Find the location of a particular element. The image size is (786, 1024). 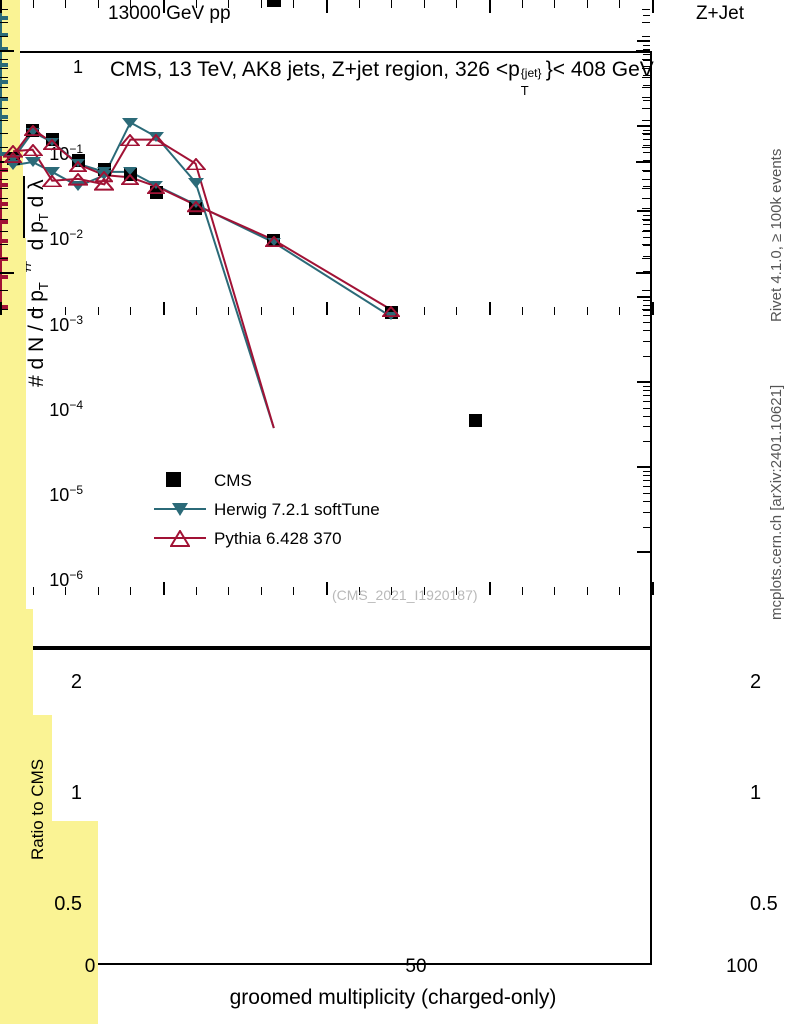

legend-line is located at coordinates (180, 538).